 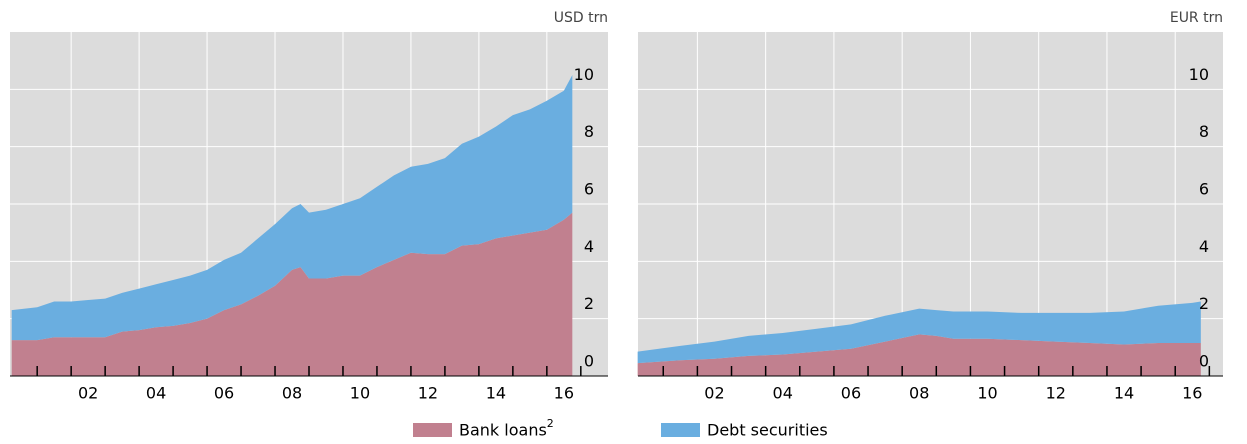 What do you see at coordinates (506, 428) in the screenshot?
I see `legend-label: Bank loans2` at bounding box center [506, 428].